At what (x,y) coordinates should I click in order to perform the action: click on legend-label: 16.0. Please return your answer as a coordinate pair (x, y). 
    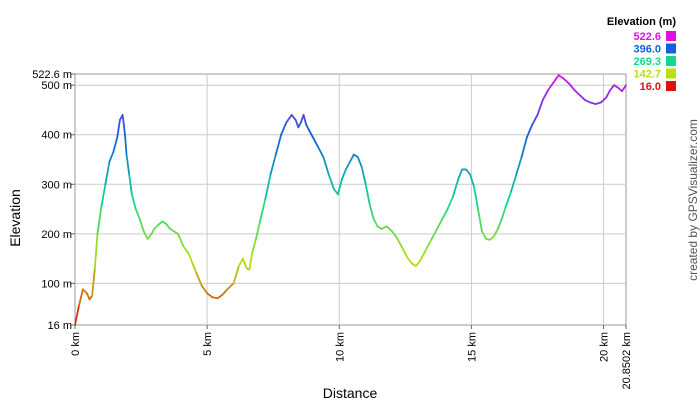
    Looking at the image, I should click on (650, 87).